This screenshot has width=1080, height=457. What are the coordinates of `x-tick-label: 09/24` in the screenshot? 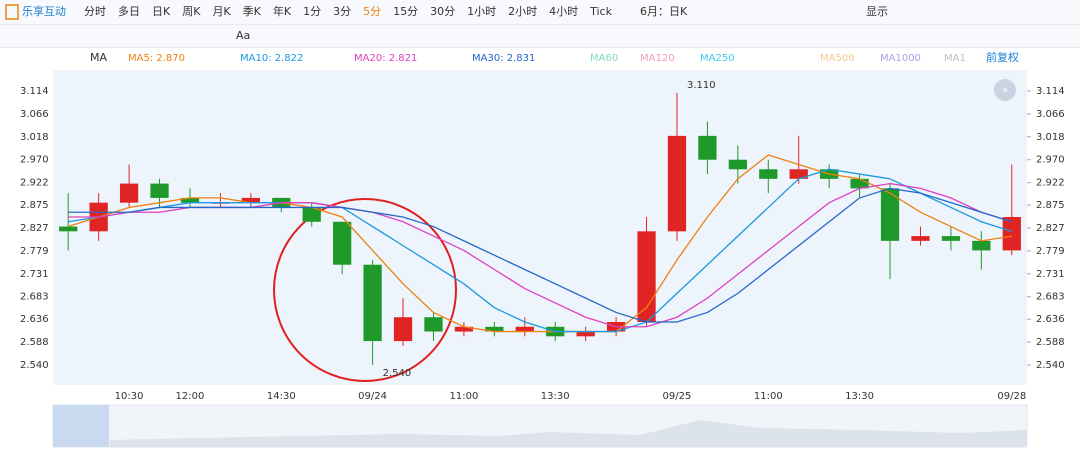 It's located at (372, 396).